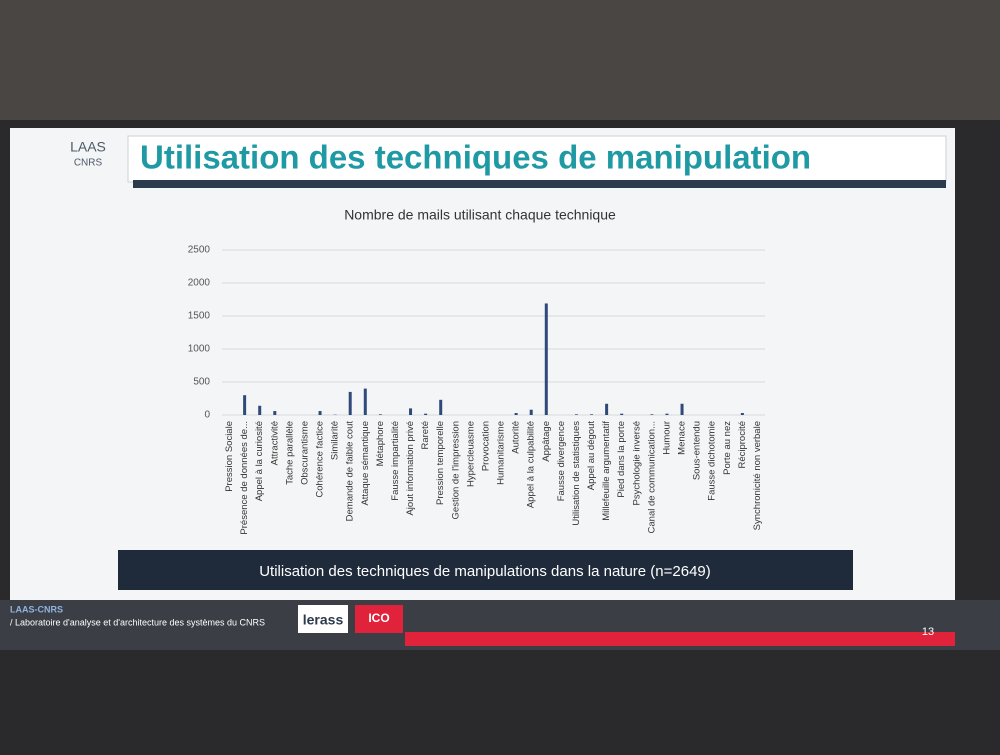  What do you see at coordinates (621, 459) in the screenshot?
I see `x-tick-label: Pied dans la porte` at bounding box center [621, 459].